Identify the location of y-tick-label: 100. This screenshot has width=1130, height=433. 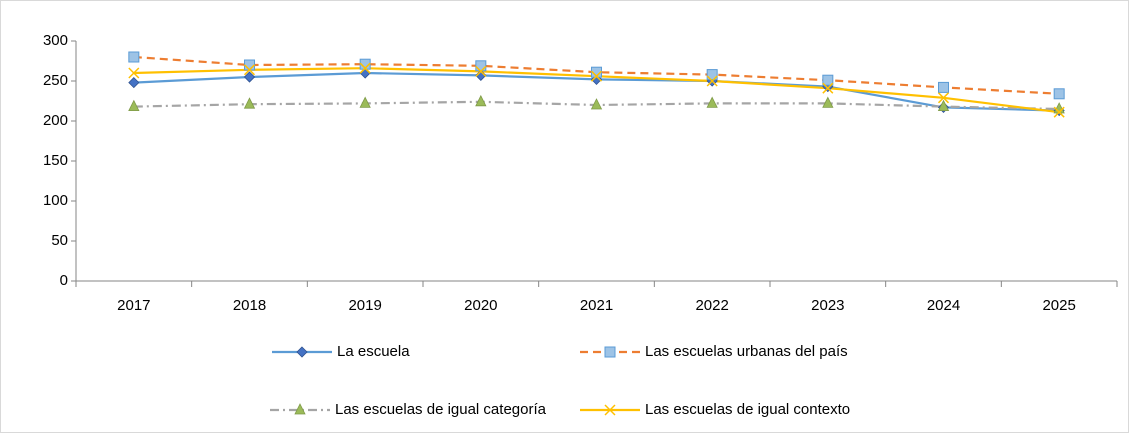
(55, 200).